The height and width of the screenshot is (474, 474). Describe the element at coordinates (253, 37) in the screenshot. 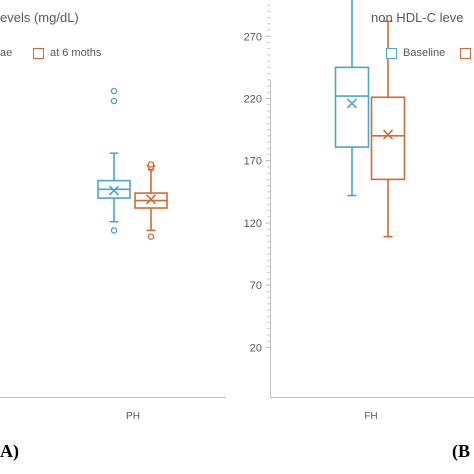

I see `panel-b-y-tick-label: 270` at that location.